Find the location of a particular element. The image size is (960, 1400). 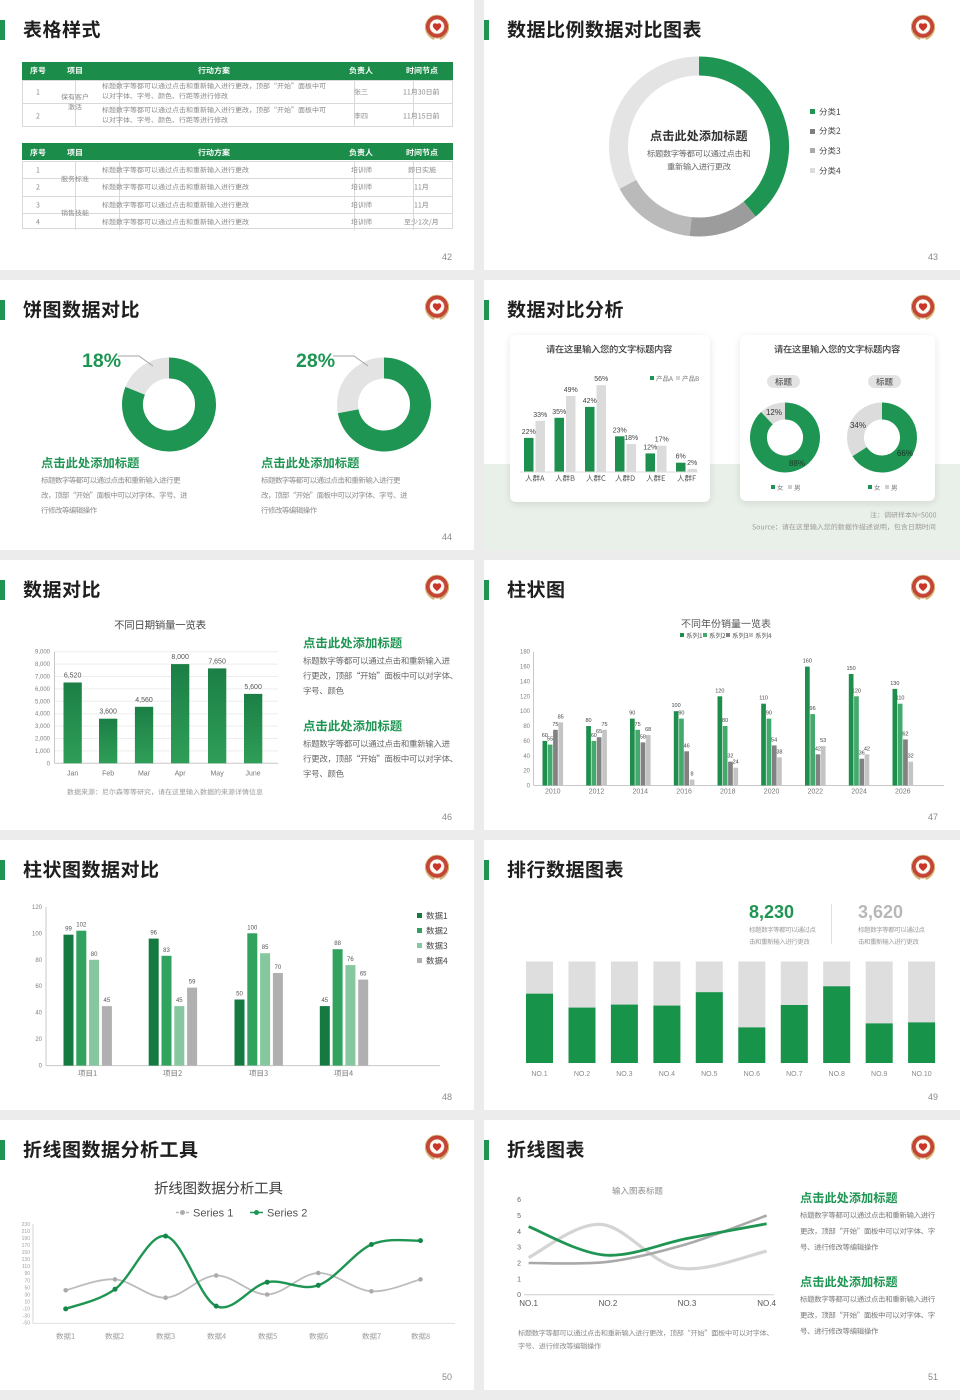

svg-text: 49% is located at coordinates (571, 390).